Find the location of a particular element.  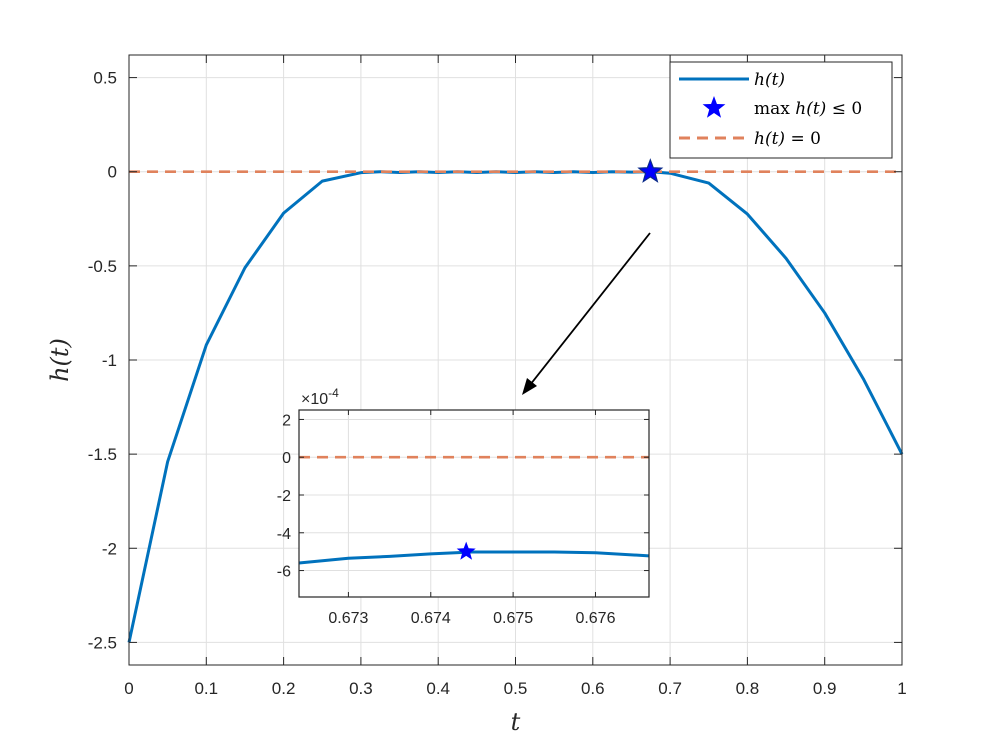

y-tick-label: -1 is located at coordinates (109, 360).